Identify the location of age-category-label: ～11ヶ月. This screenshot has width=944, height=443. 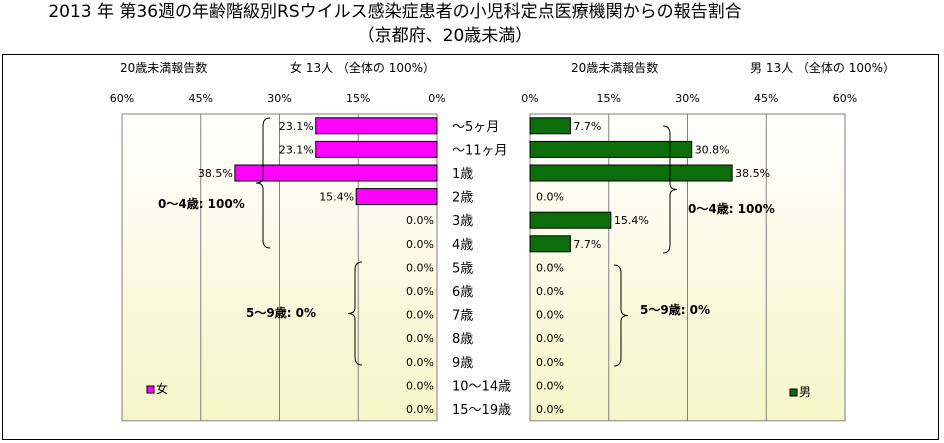
(480, 150).